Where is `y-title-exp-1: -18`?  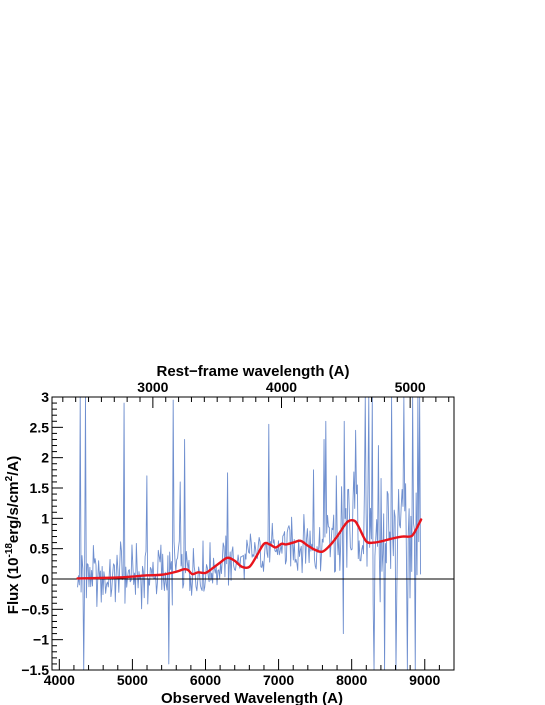
y-title-exp-1: -18 is located at coordinates (9, 550).